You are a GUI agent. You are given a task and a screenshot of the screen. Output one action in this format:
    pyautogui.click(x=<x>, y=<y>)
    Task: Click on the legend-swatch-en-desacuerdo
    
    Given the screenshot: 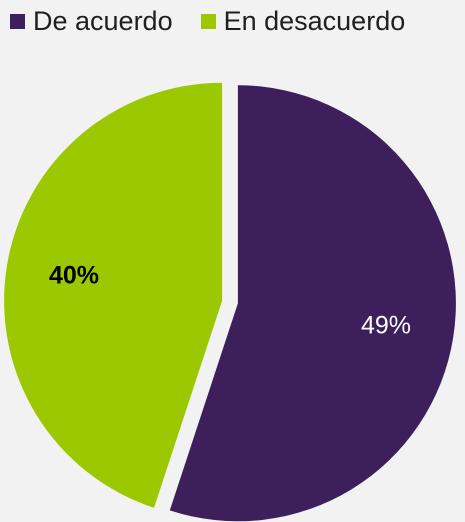 What is the action you would take?
    pyautogui.click(x=208, y=21)
    